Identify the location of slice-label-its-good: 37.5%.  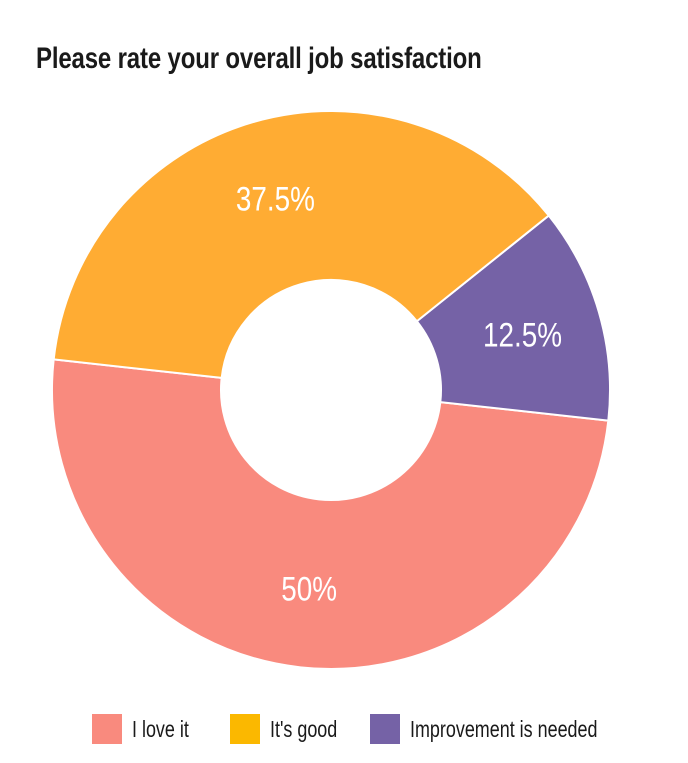
(275, 199).